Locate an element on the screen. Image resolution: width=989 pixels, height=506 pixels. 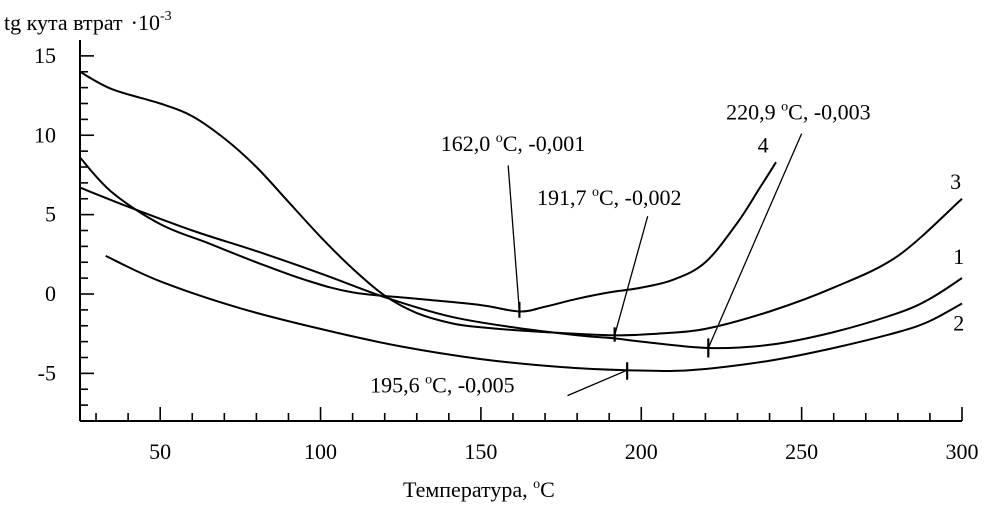
annotation-label: 191,7 oC, -0,002 is located at coordinates (609, 197).